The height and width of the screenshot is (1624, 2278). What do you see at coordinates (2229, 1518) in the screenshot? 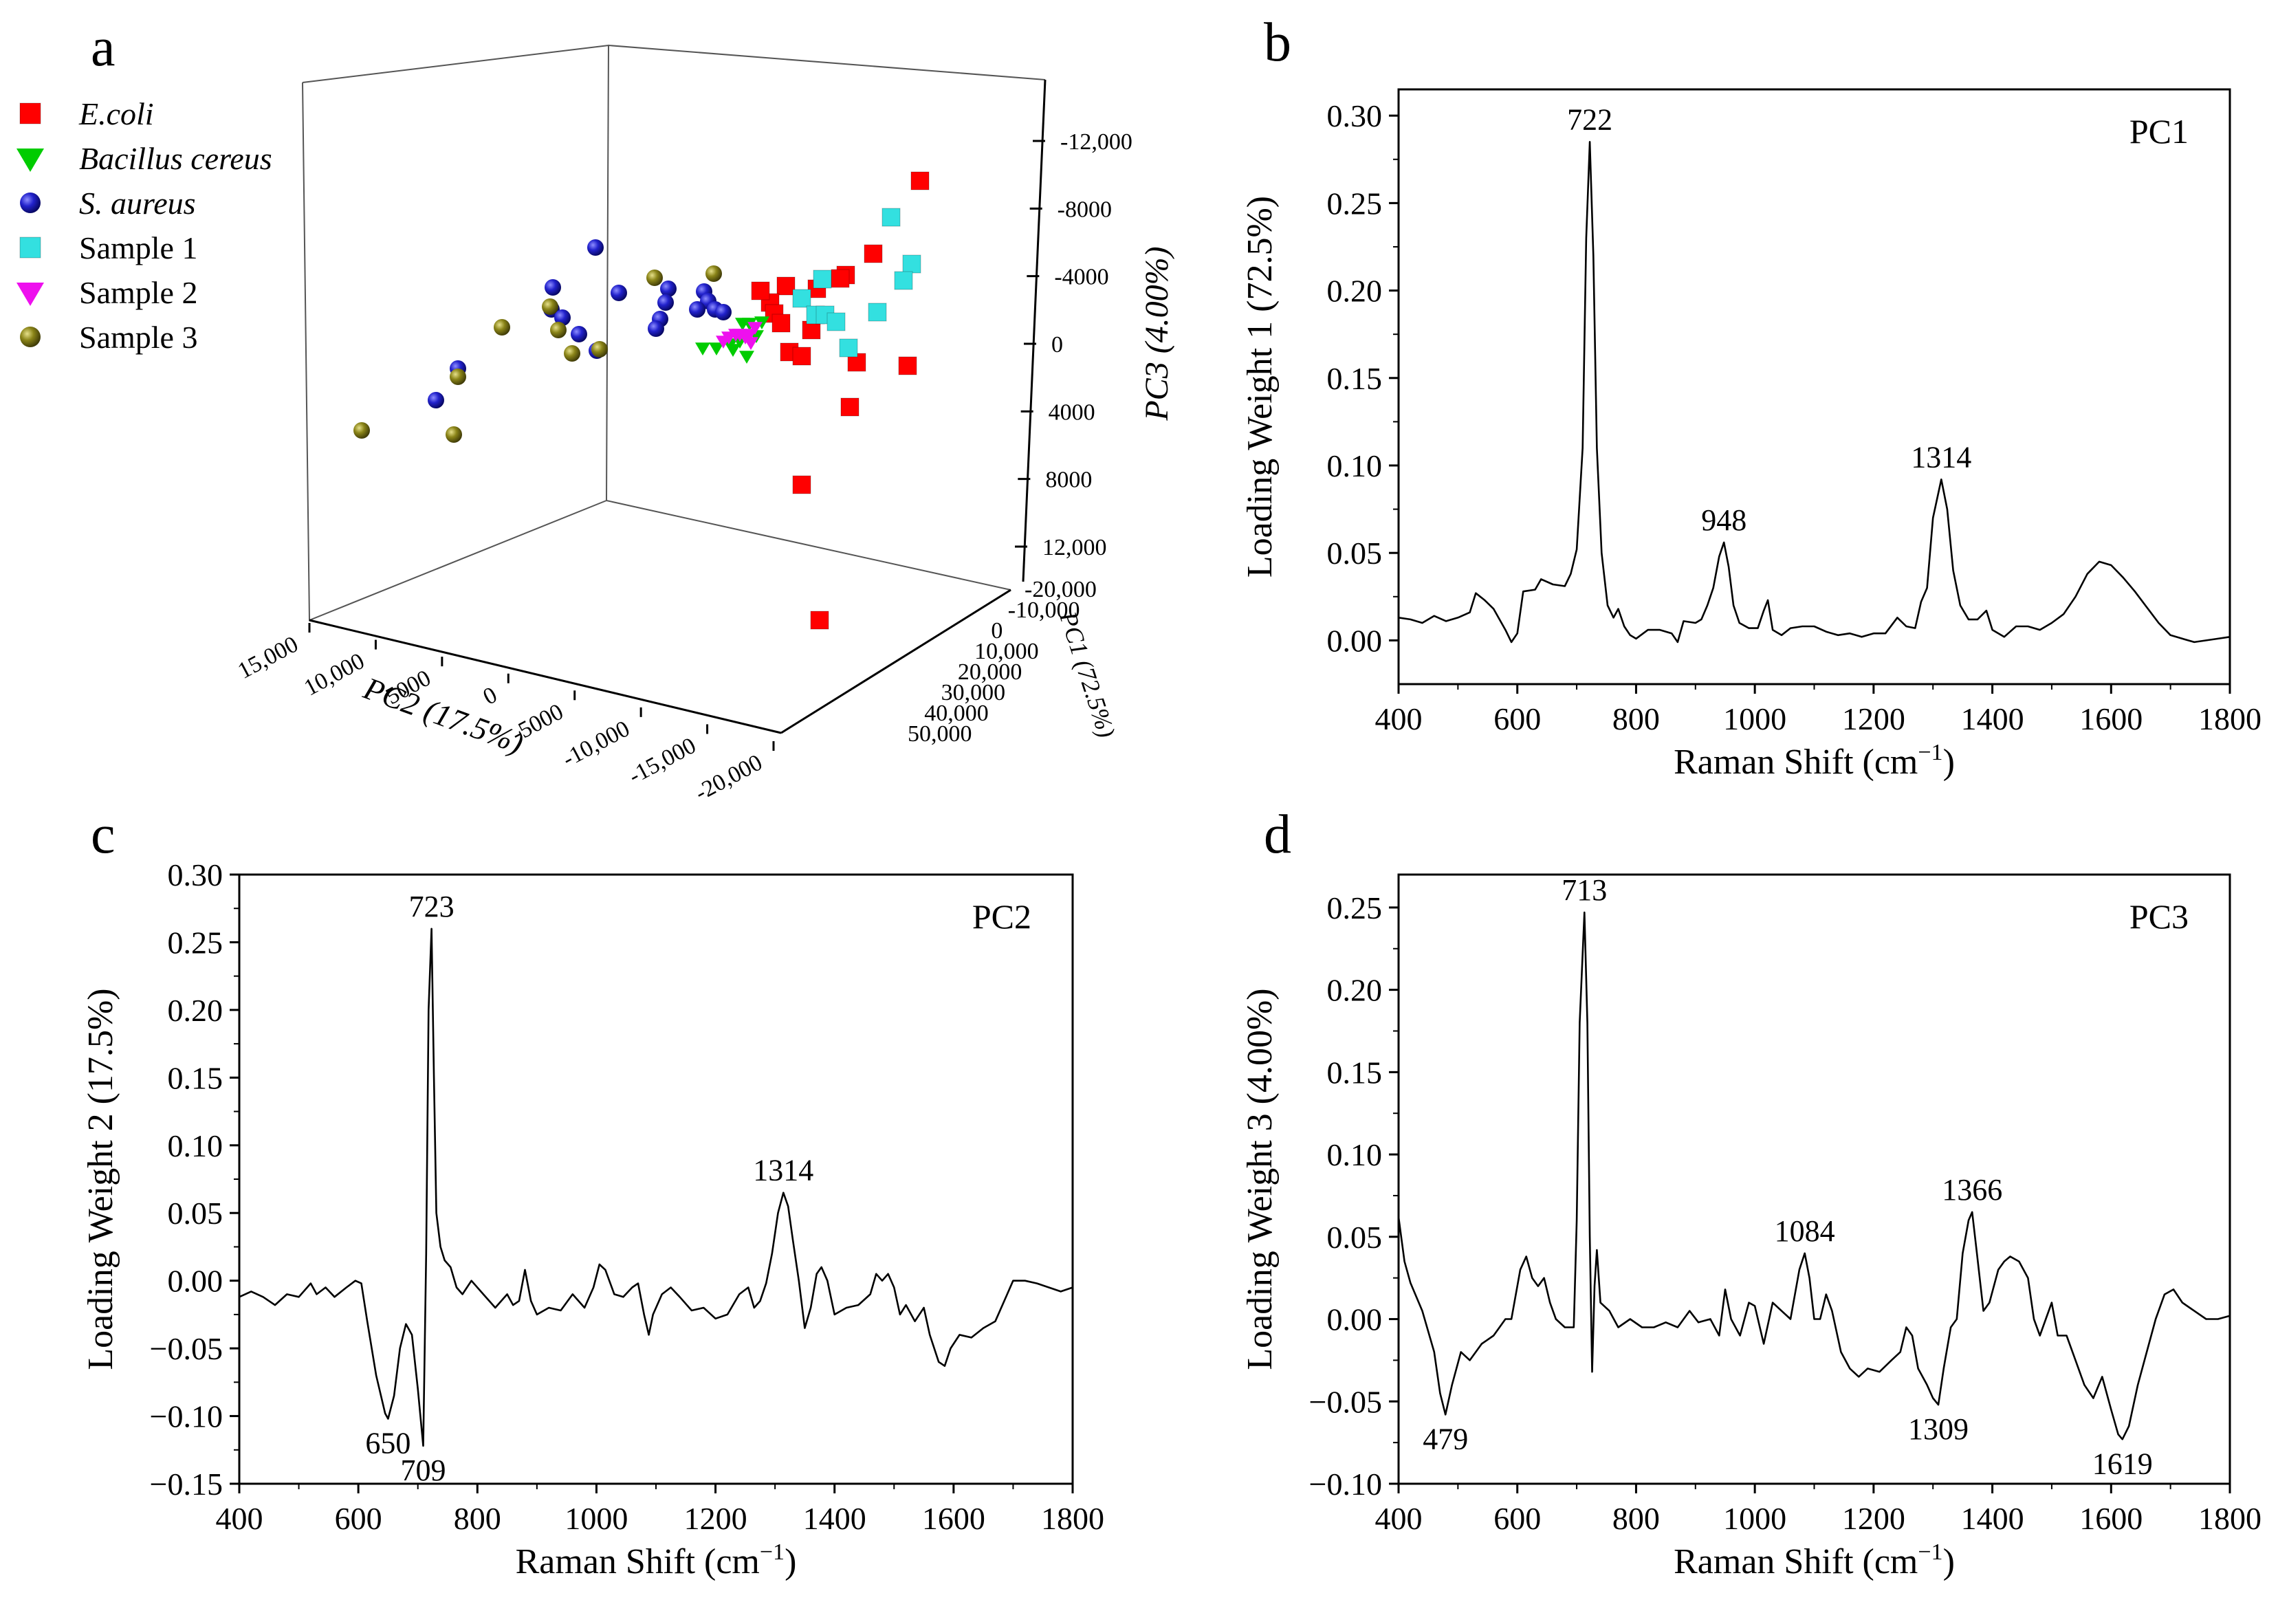
I see `x-tick-label: 1800` at bounding box center [2229, 1518].